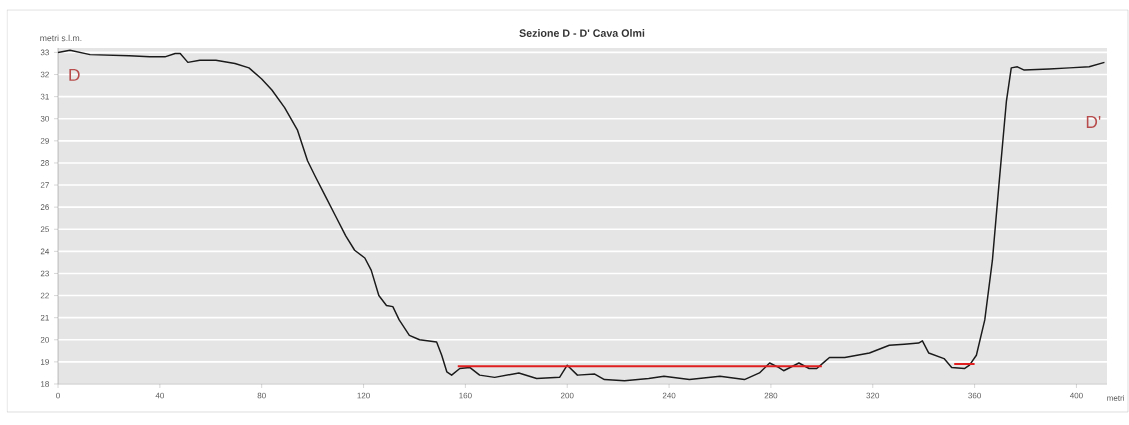 This screenshot has height=425, width=1129. I want to click on y-tick-label: 19, so click(45, 362).